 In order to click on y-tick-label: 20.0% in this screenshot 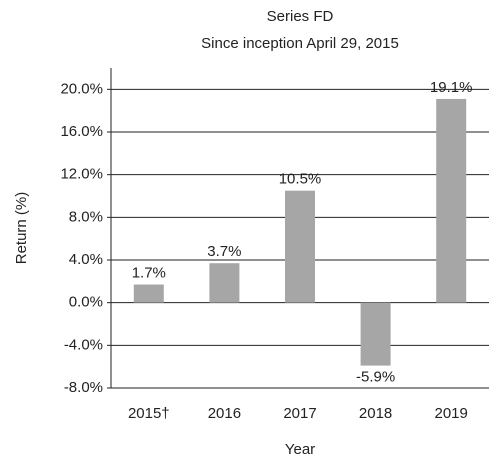, I will do `click(81, 88)`.